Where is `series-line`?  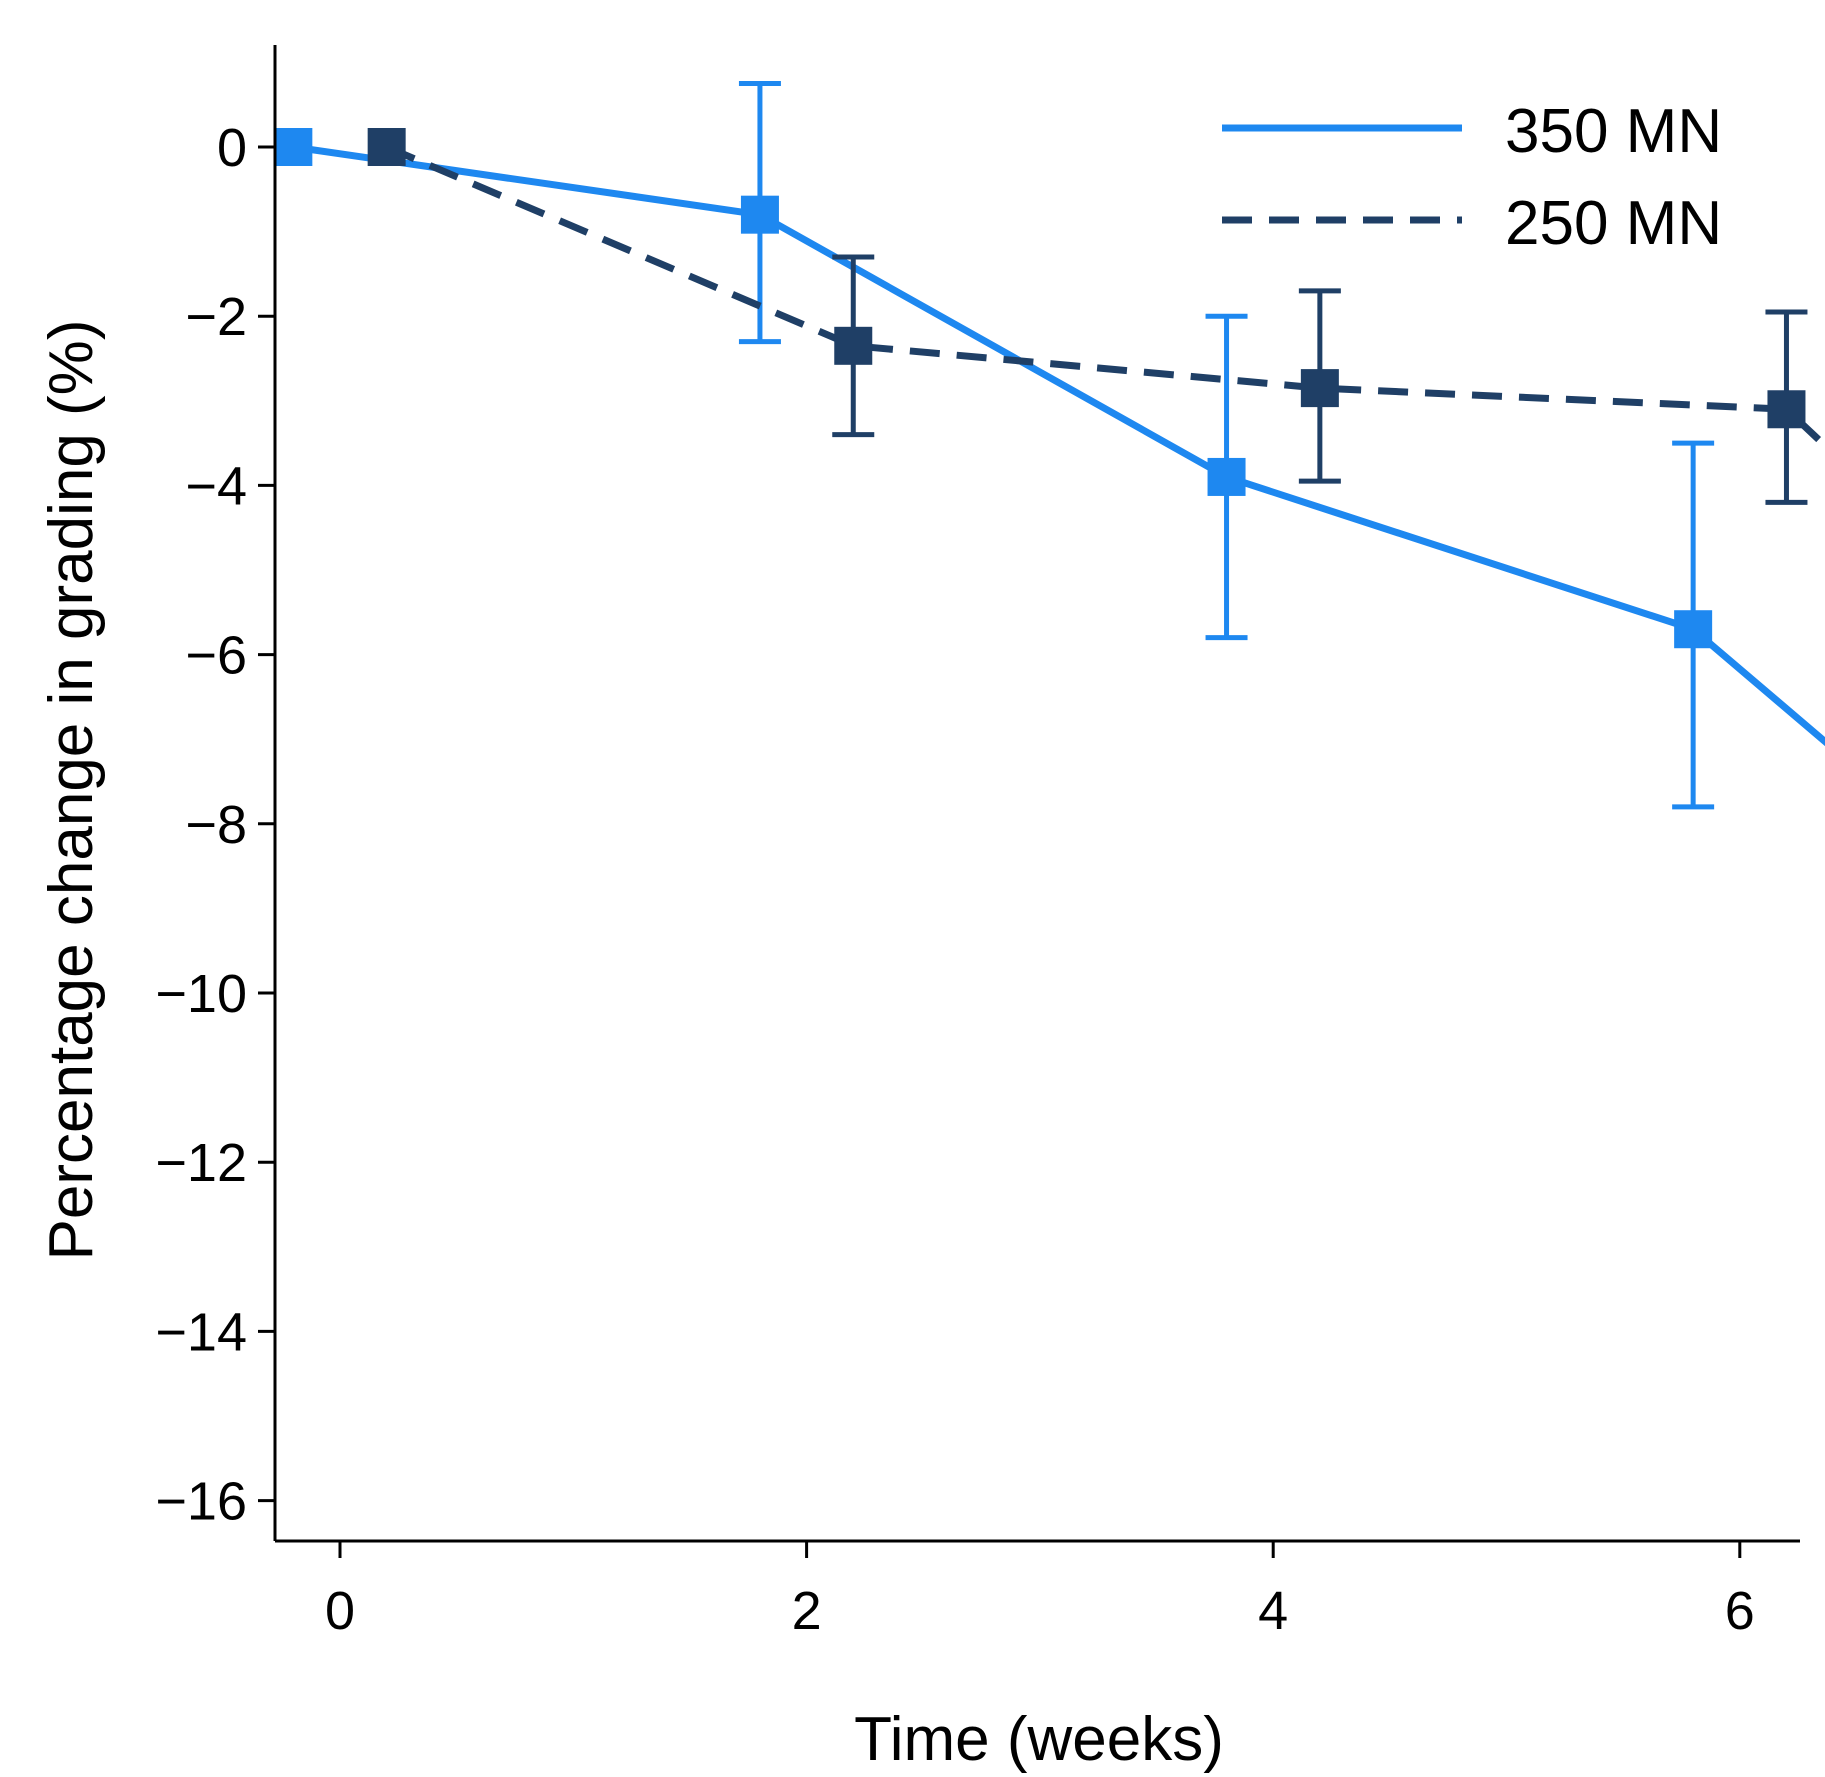 series-line is located at coordinates (1105, 297).